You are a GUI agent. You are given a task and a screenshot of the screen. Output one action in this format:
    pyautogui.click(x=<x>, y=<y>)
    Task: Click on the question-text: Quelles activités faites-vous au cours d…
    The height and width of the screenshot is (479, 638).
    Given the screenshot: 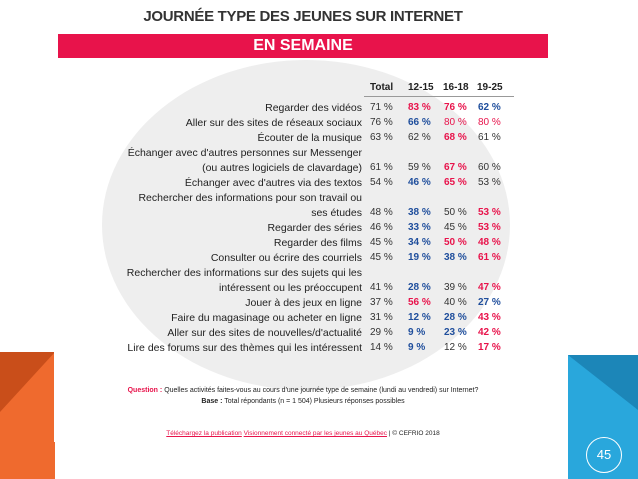 What is the action you would take?
    pyautogui.click(x=321, y=390)
    